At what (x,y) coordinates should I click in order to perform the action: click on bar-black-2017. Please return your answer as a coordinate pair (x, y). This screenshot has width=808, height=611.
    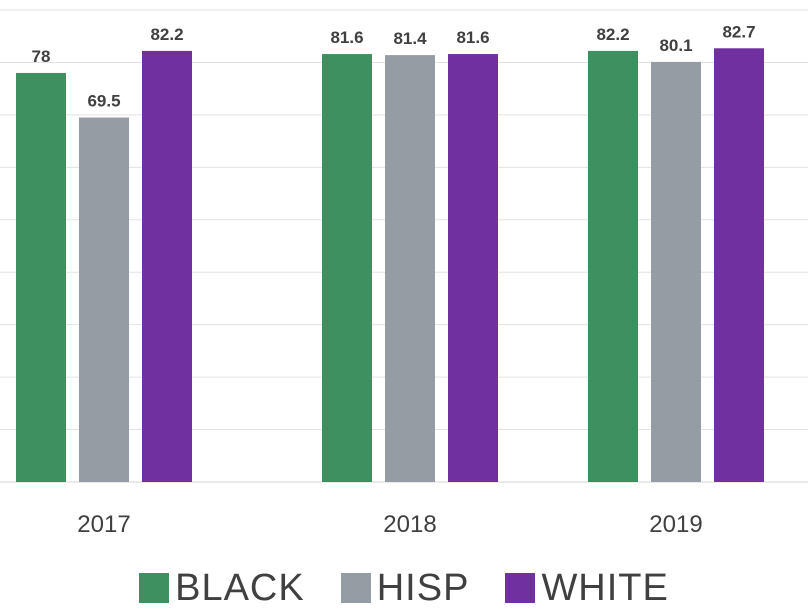
    Looking at the image, I should click on (41, 277).